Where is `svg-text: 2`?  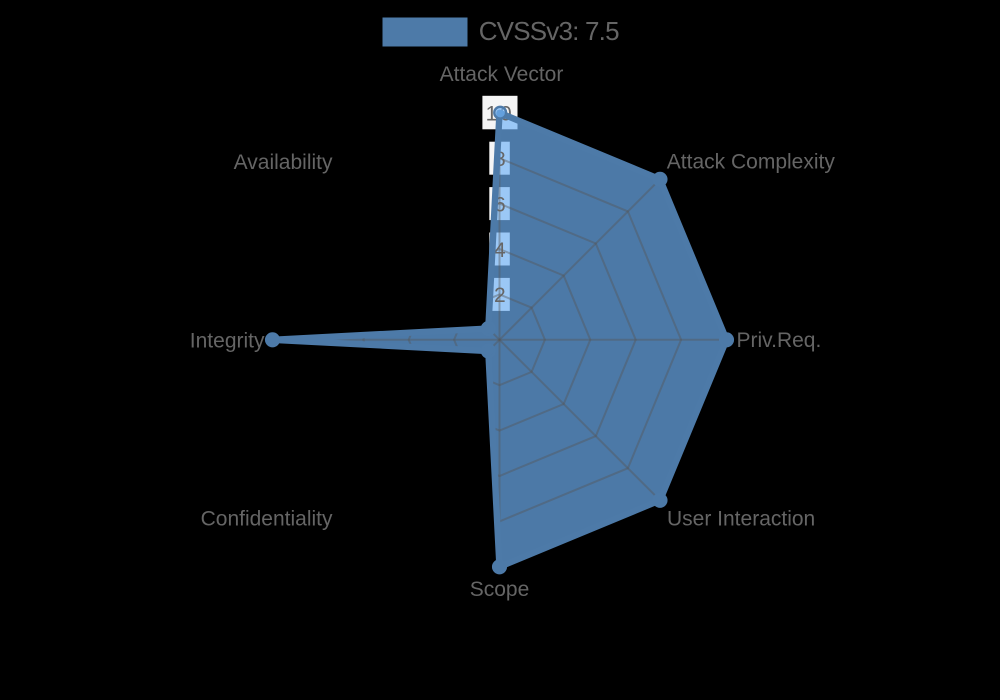
svg-text: 2 is located at coordinates (500, 295).